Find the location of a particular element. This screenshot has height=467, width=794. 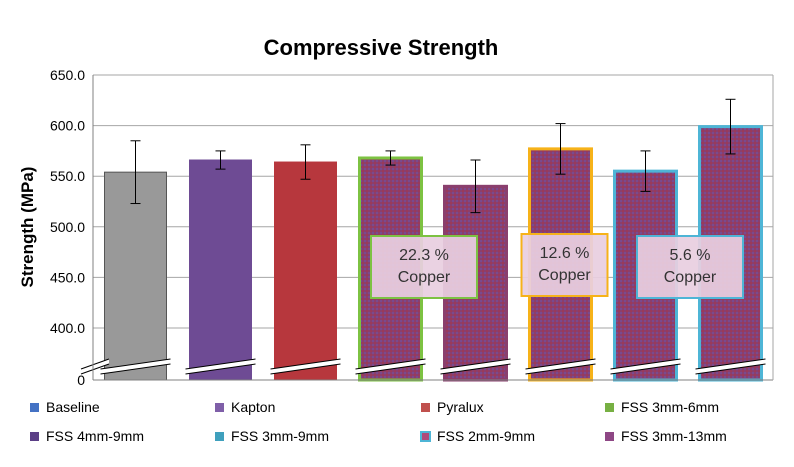

y-tick-label: 400.0 is located at coordinates (67, 328).